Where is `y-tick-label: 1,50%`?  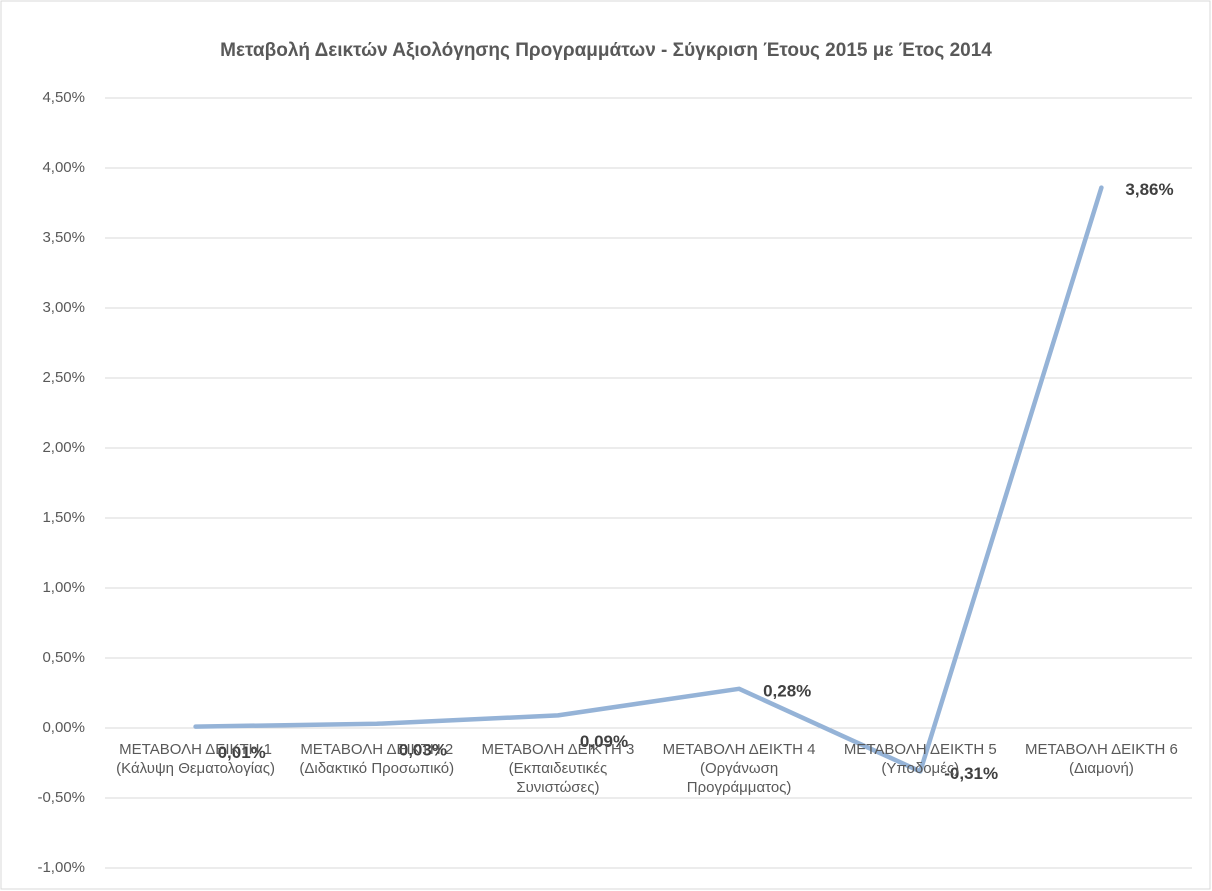
y-tick-label: 1,50% is located at coordinates (63, 517).